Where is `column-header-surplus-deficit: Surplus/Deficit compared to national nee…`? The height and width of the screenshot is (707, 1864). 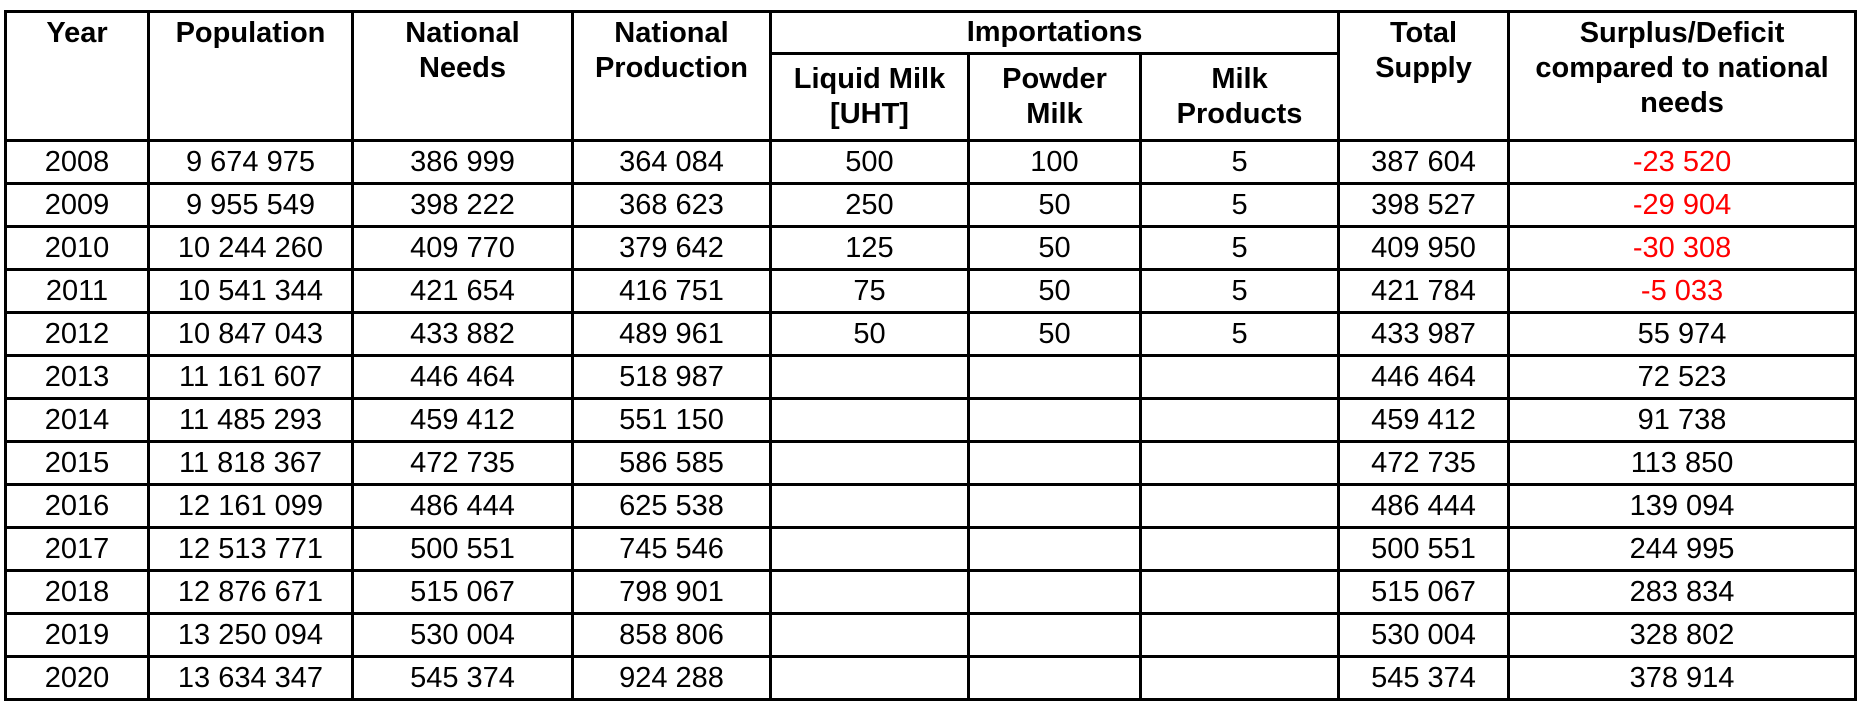 column-header-surplus-deficit: Surplus/Deficit compared to national nee… is located at coordinates (1682, 76).